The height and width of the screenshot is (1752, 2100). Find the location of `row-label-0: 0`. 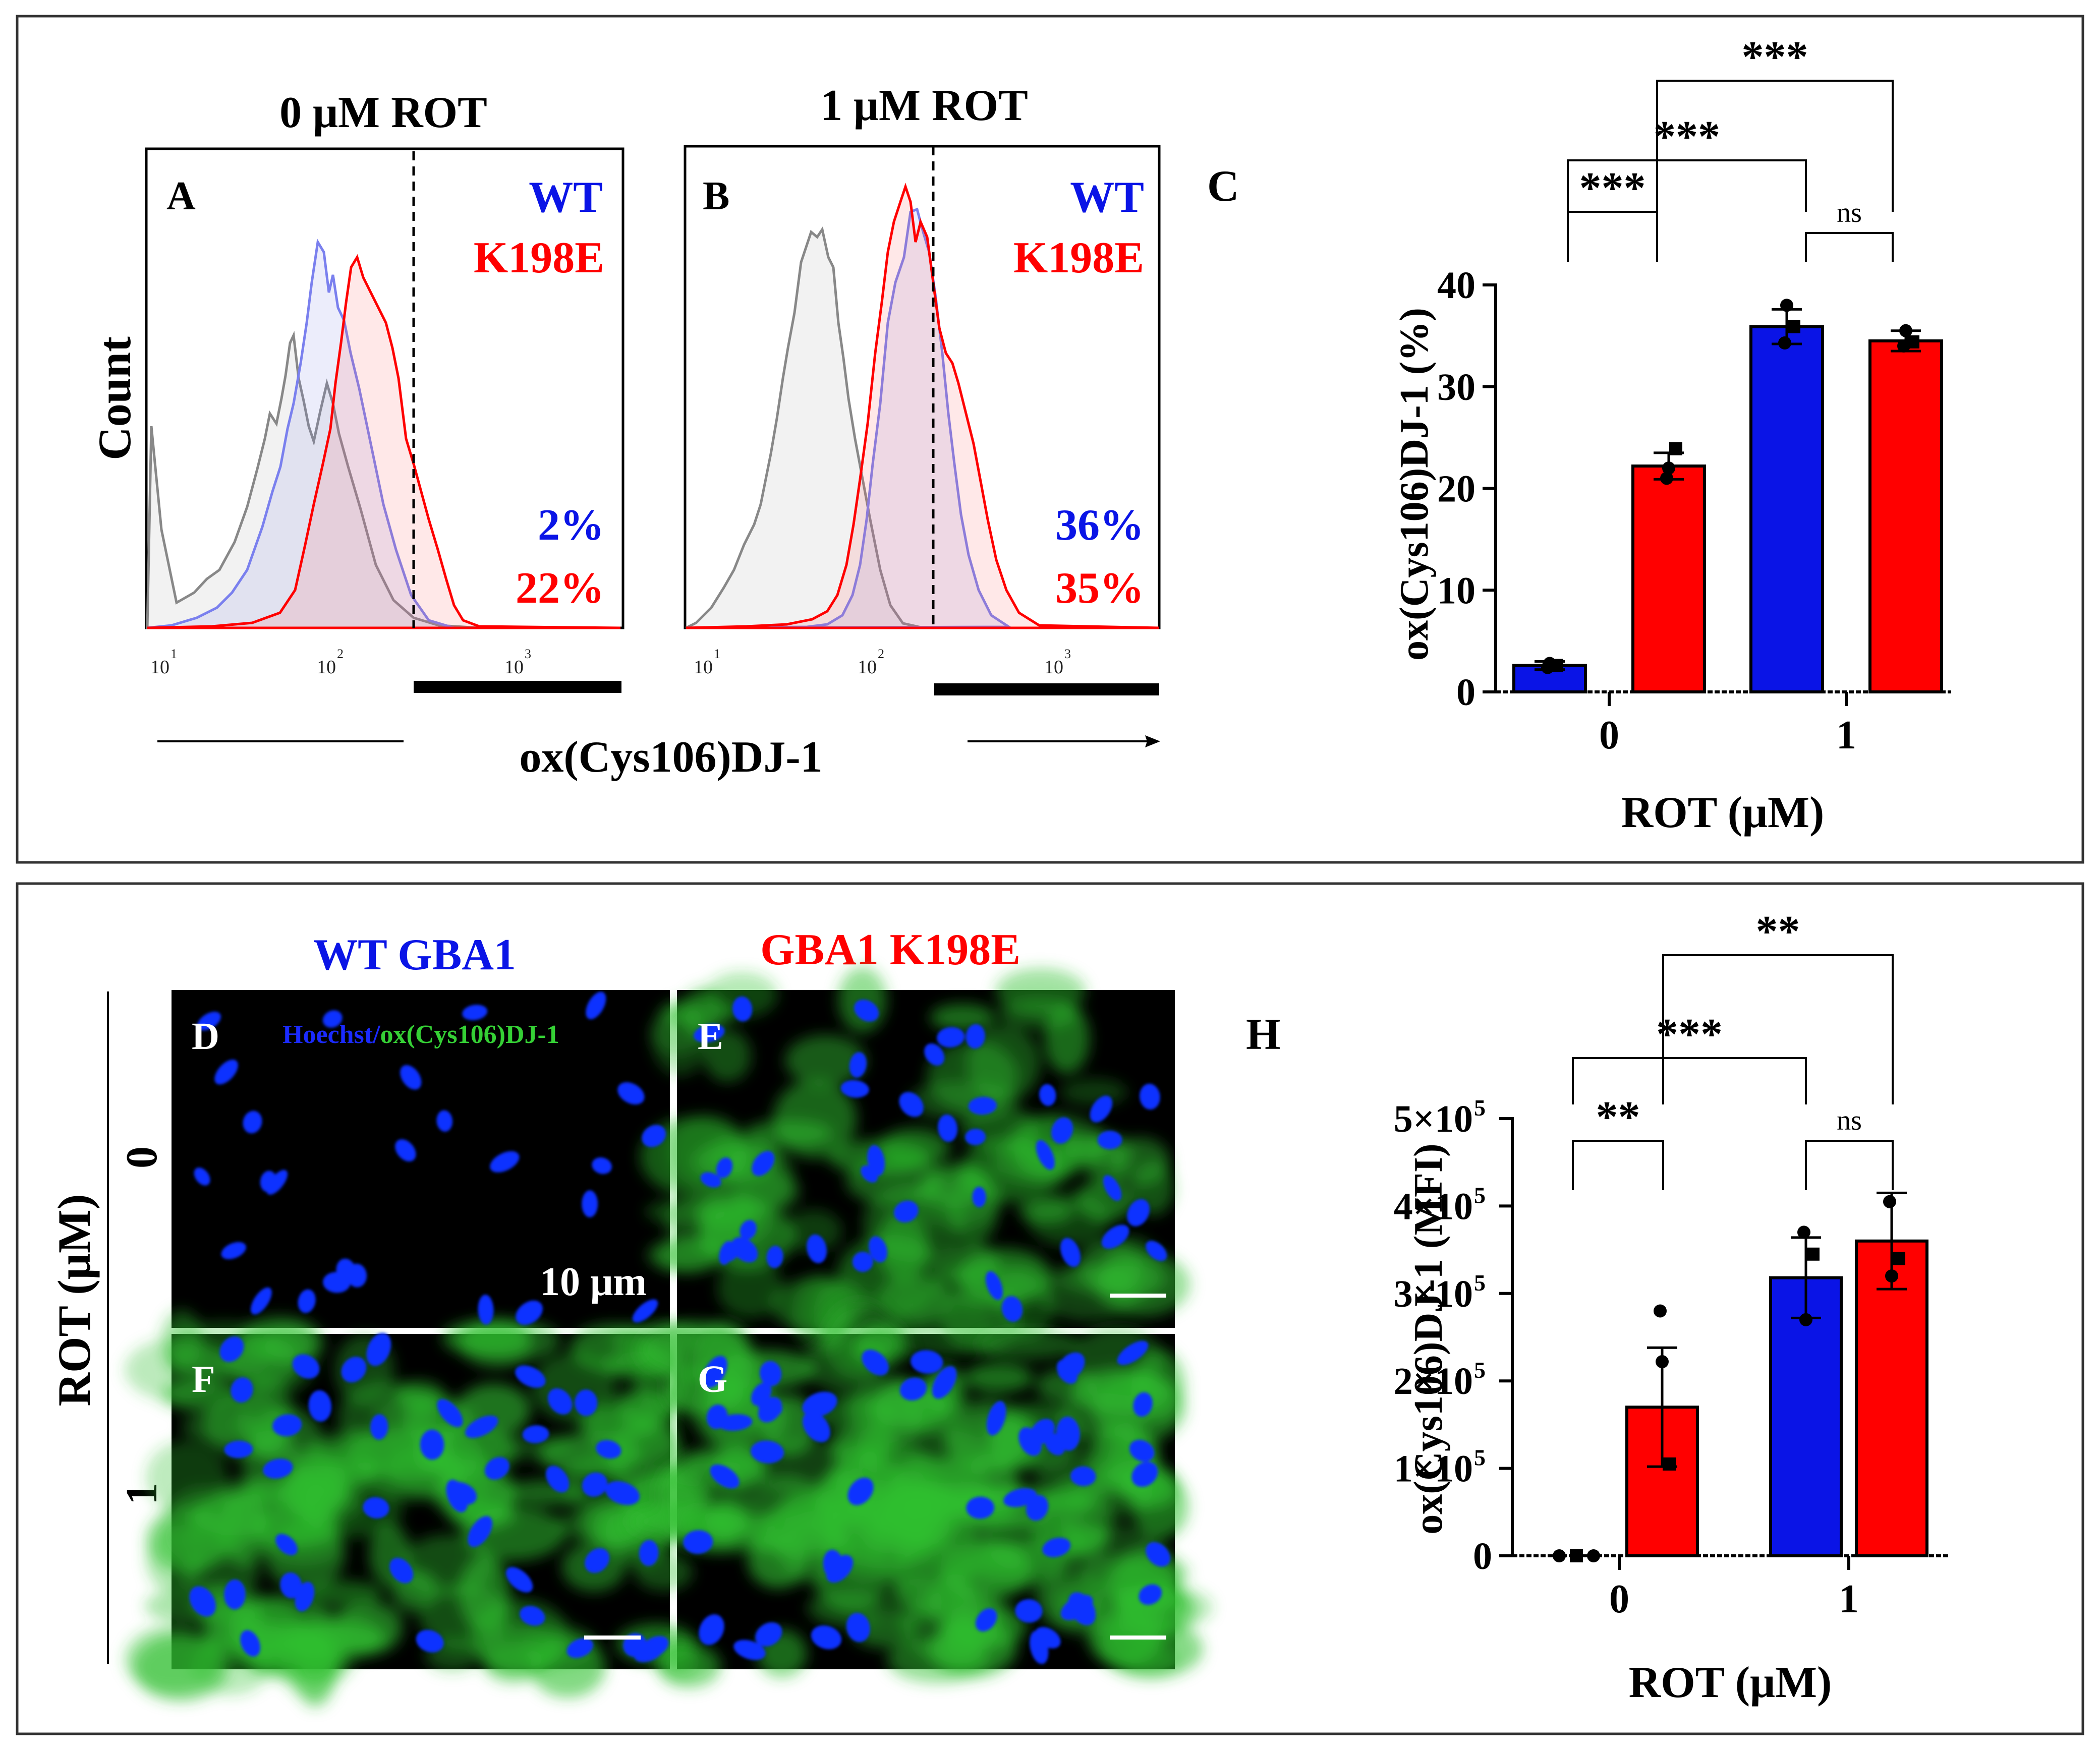

row-label-0: 0 is located at coordinates (142, 1157).